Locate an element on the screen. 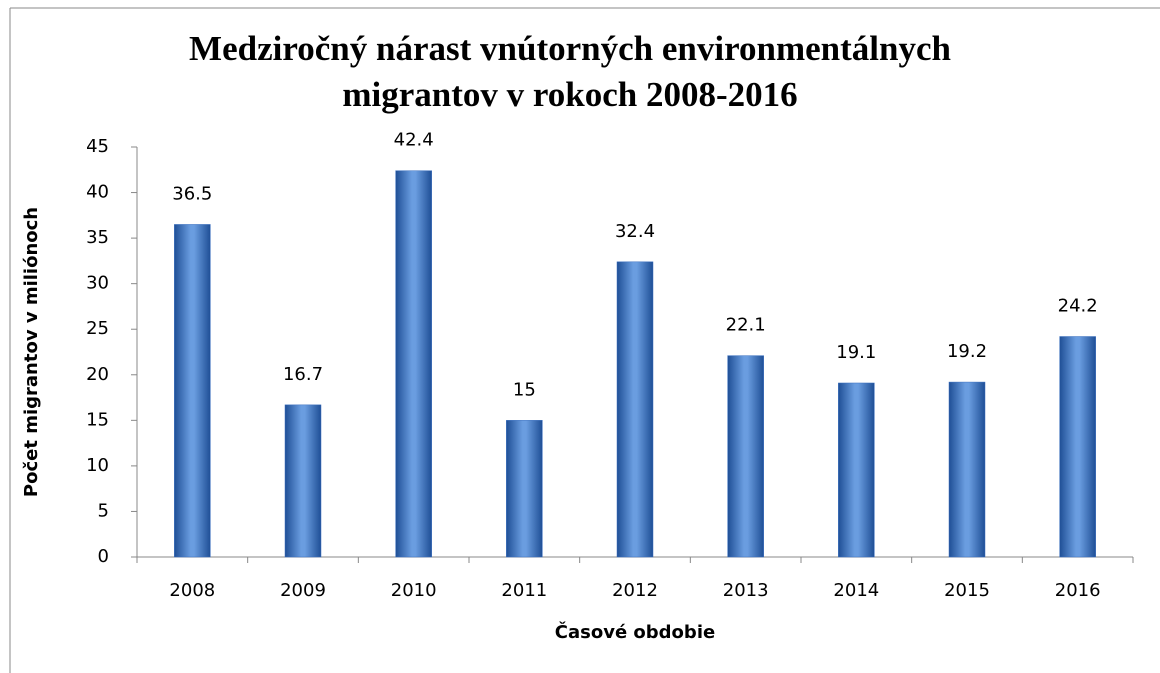  y-tick-label: 45 is located at coordinates (97, 146).